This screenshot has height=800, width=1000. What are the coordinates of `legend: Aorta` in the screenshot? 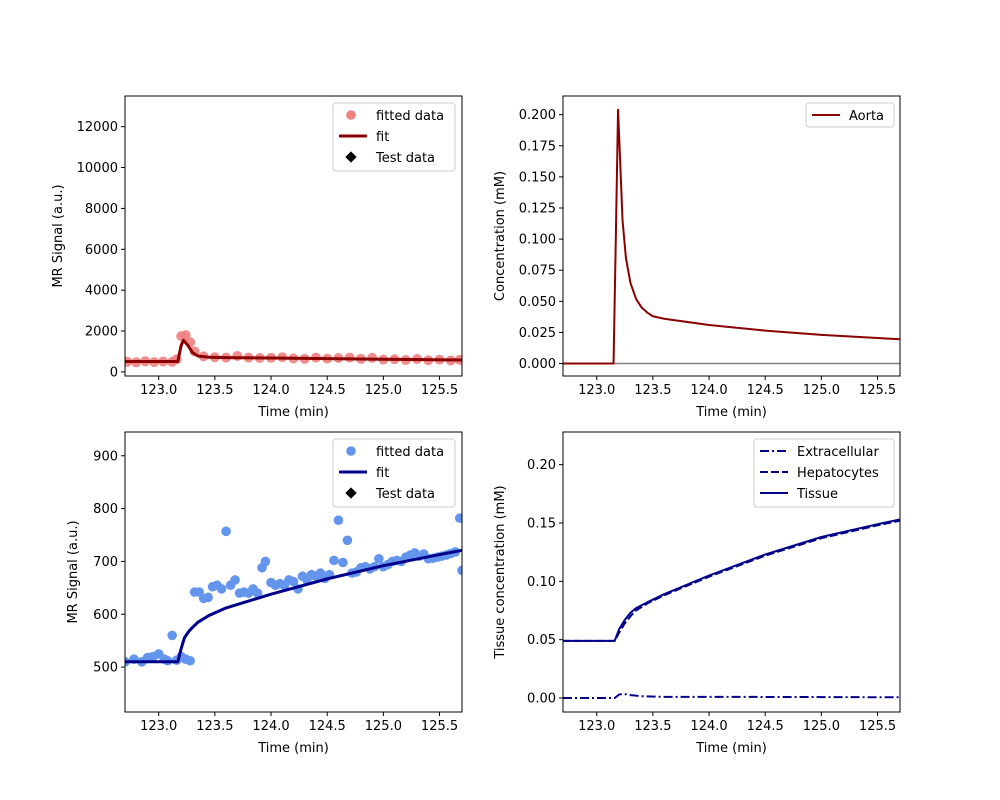 It's located at (850, 115).